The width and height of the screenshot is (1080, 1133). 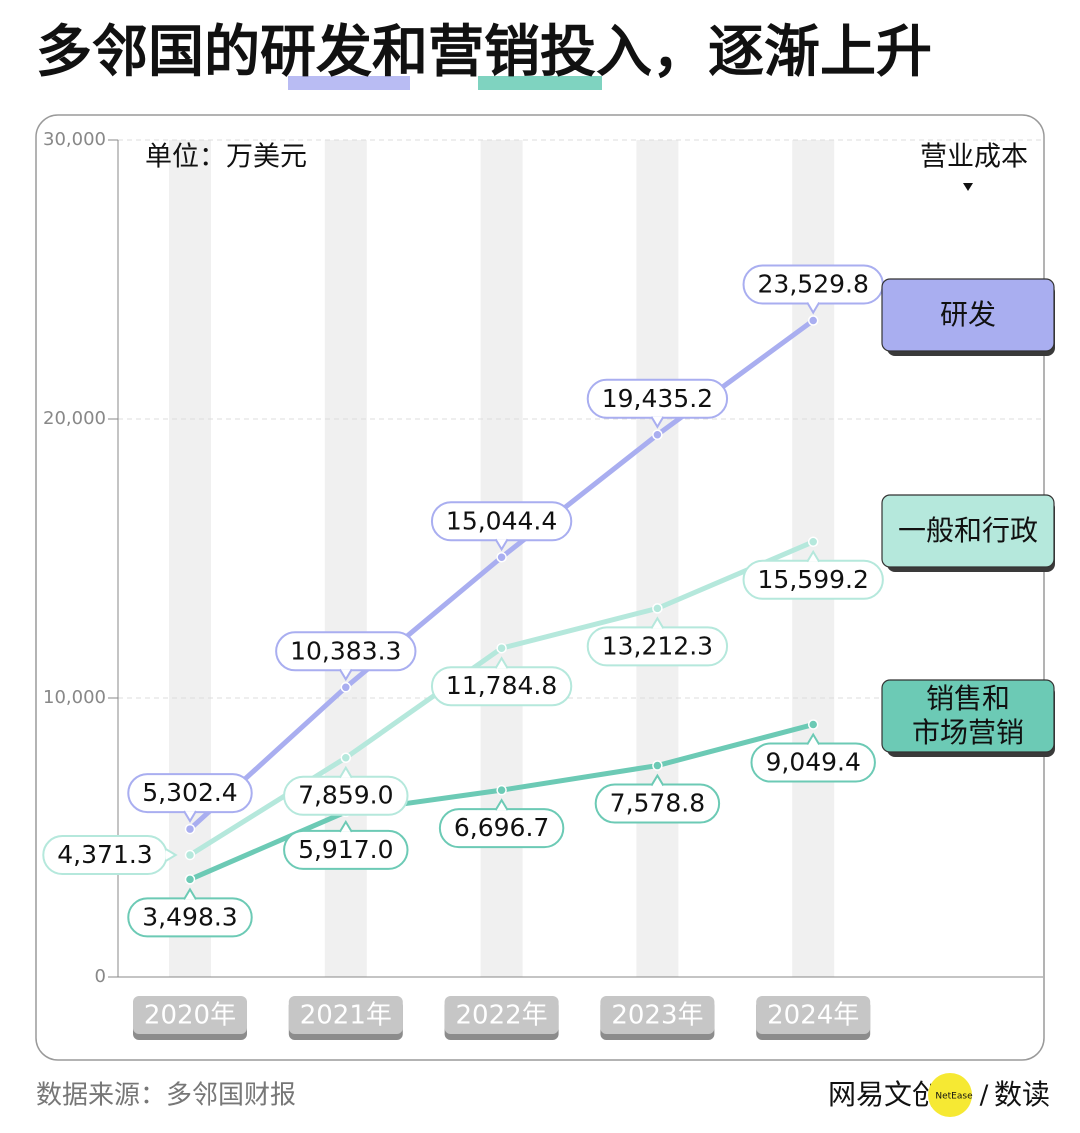 What do you see at coordinates (968, 187) in the screenshot?
I see `legend-arrow` at bounding box center [968, 187].